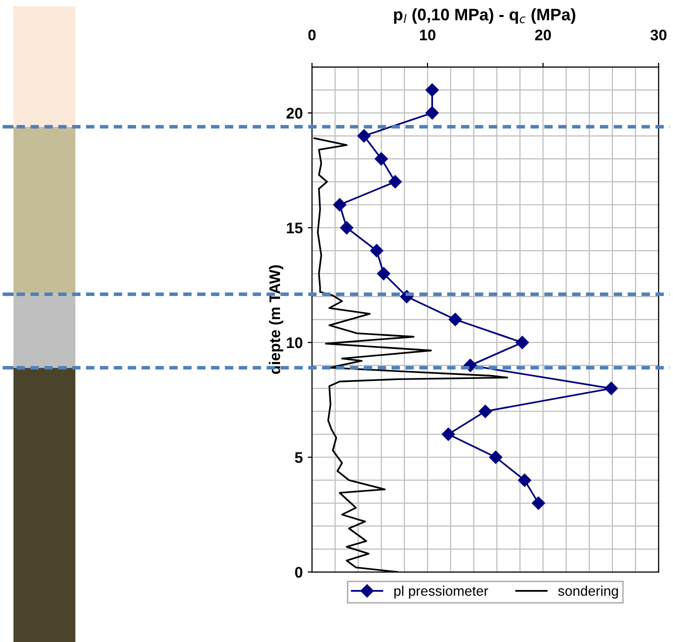 This screenshot has height=642, width=673. I want to click on legend-label: sondering, so click(588, 592).